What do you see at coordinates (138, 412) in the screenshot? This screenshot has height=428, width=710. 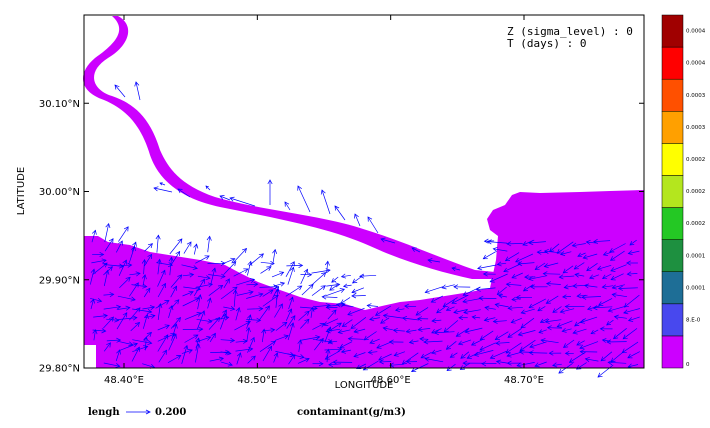 I see `vector-legend-arrow` at bounding box center [138, 412].